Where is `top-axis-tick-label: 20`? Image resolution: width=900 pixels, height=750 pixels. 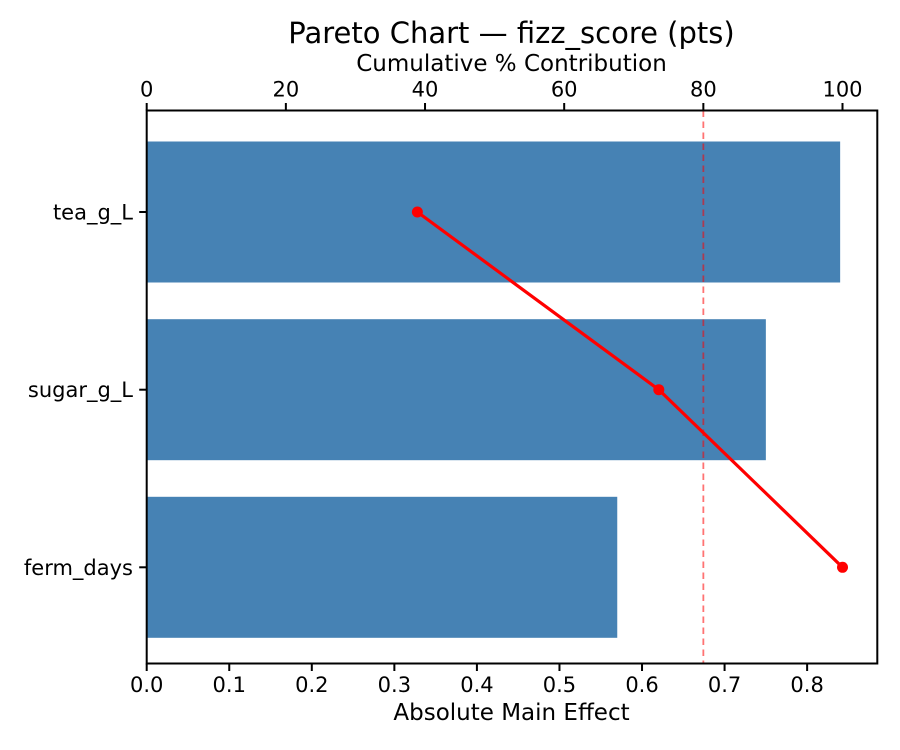
top-axis-tick-label: 20 is located at coordinates (285, 90).